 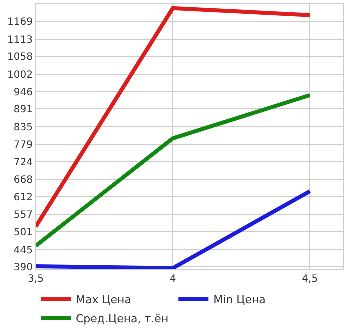 I want to click on legend-label: Max Цена, so click(x=104, y=300).